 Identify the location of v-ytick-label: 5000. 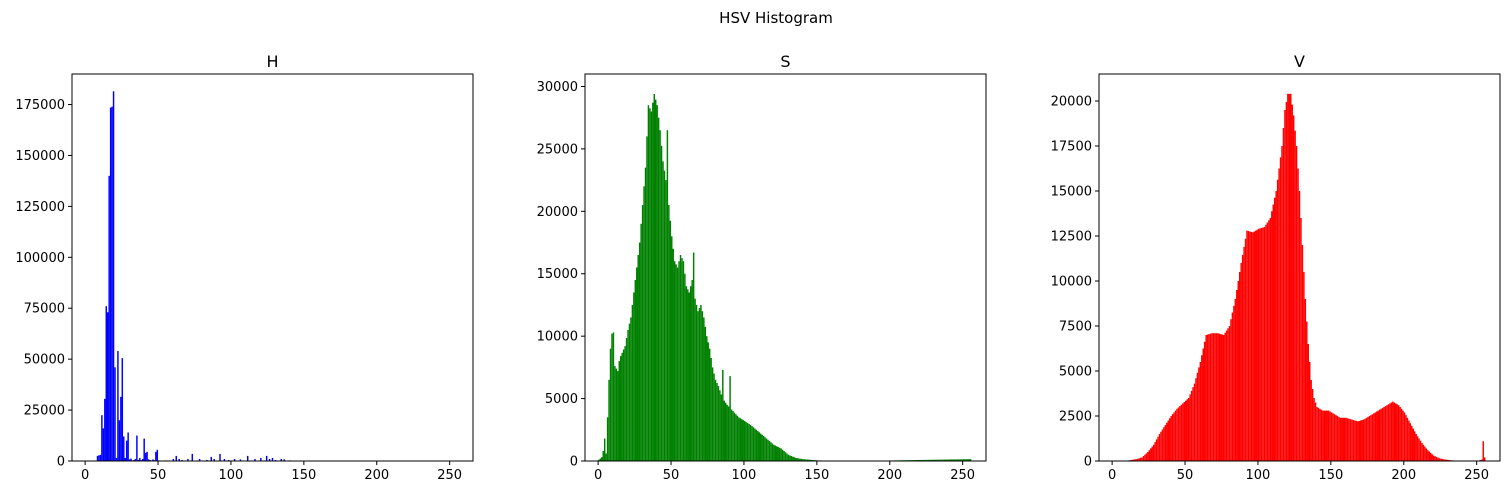
(1075, 372).